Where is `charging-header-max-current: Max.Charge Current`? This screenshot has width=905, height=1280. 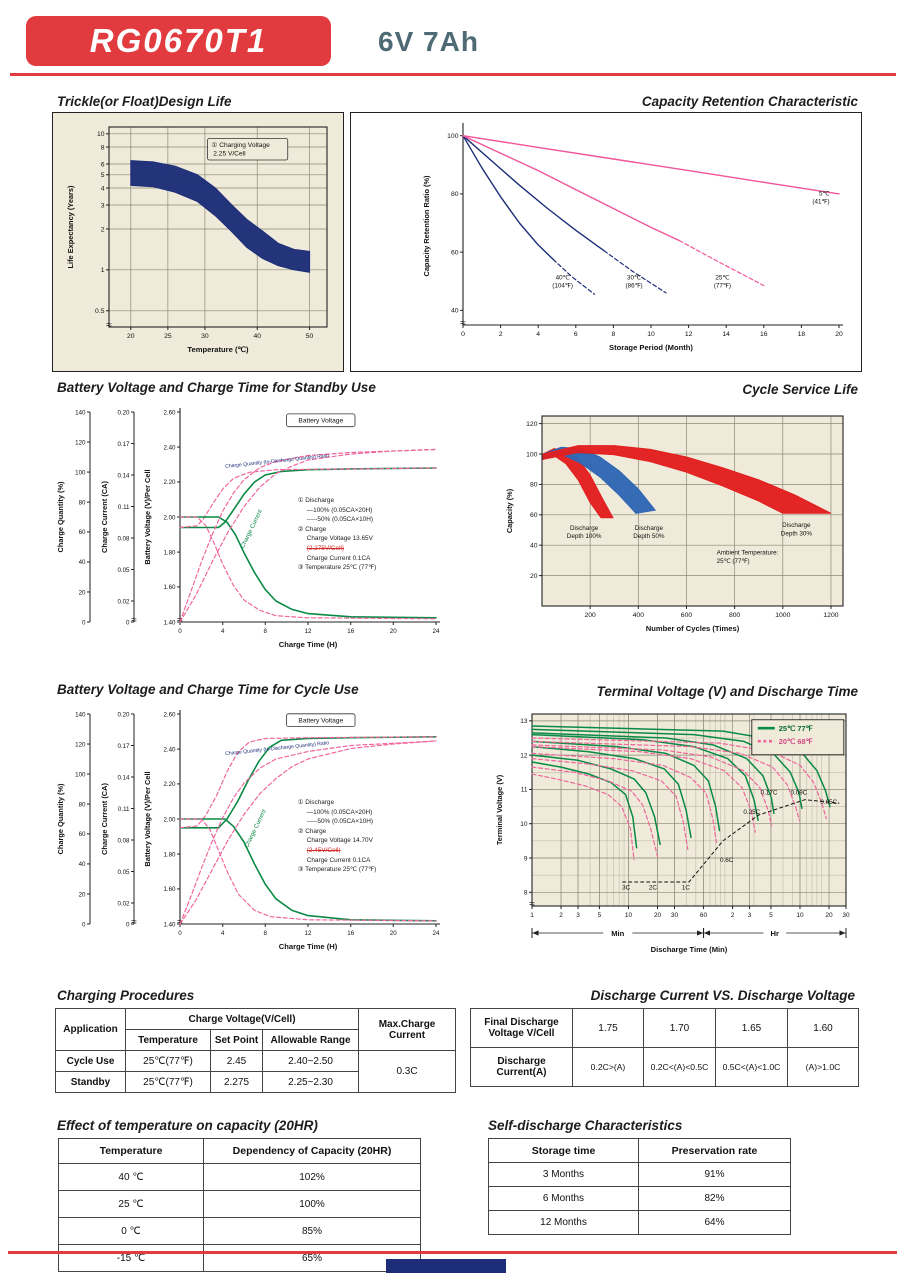
charging-header-max-current: Max.Charge Current is located at coordinates (407, 1029).